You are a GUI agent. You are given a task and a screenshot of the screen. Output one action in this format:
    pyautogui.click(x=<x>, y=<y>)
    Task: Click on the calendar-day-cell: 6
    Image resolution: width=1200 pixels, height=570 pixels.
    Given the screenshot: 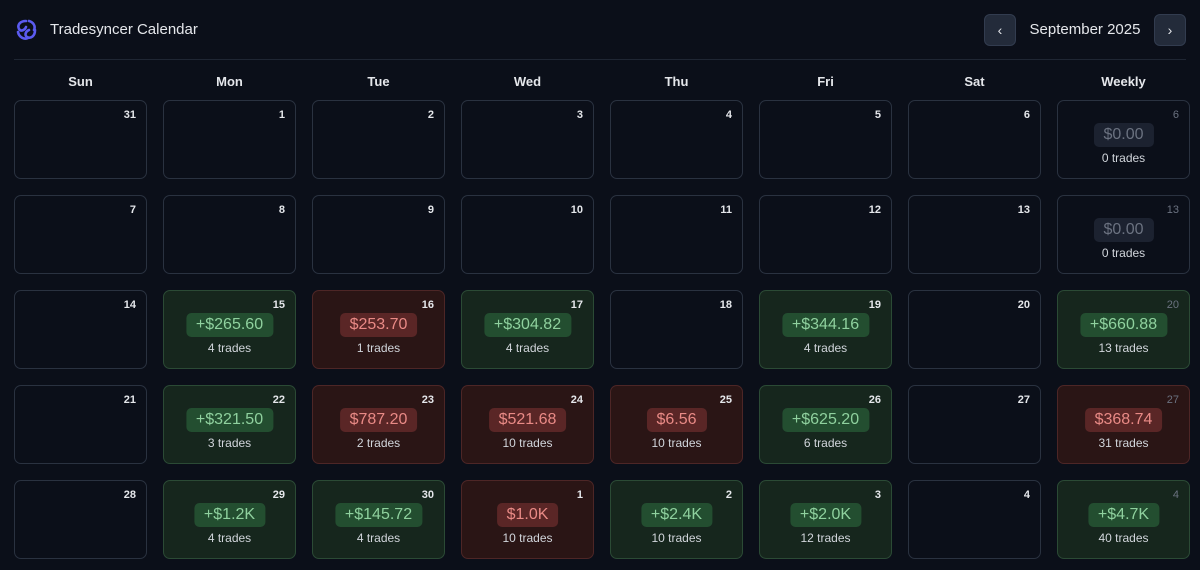 What is the action you would take?
    pyautogui.click(x=974, y=139)
    